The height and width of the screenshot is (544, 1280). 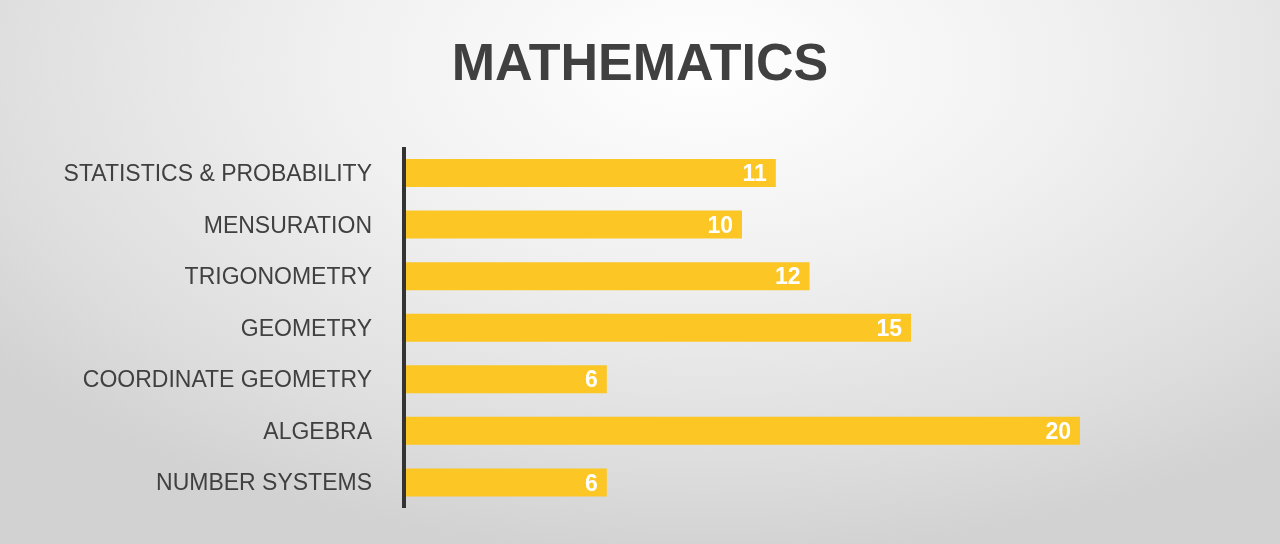 I want to click on data-label: 11, so click(x=754, y=173).